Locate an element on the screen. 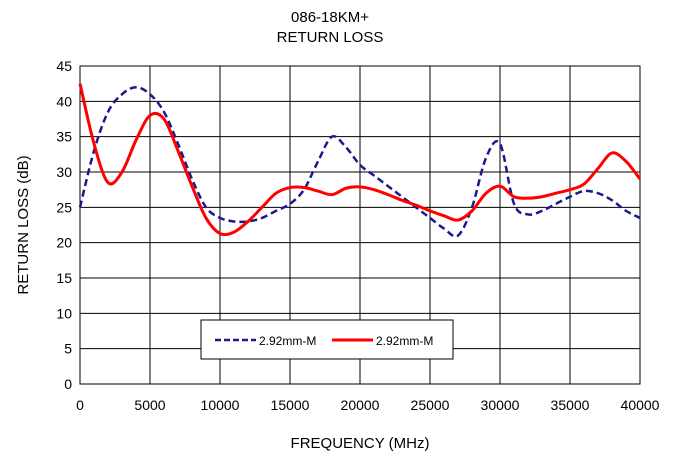 The image size is (682, 459). y-tick-label: 45 is located at coordinates (64, 66).